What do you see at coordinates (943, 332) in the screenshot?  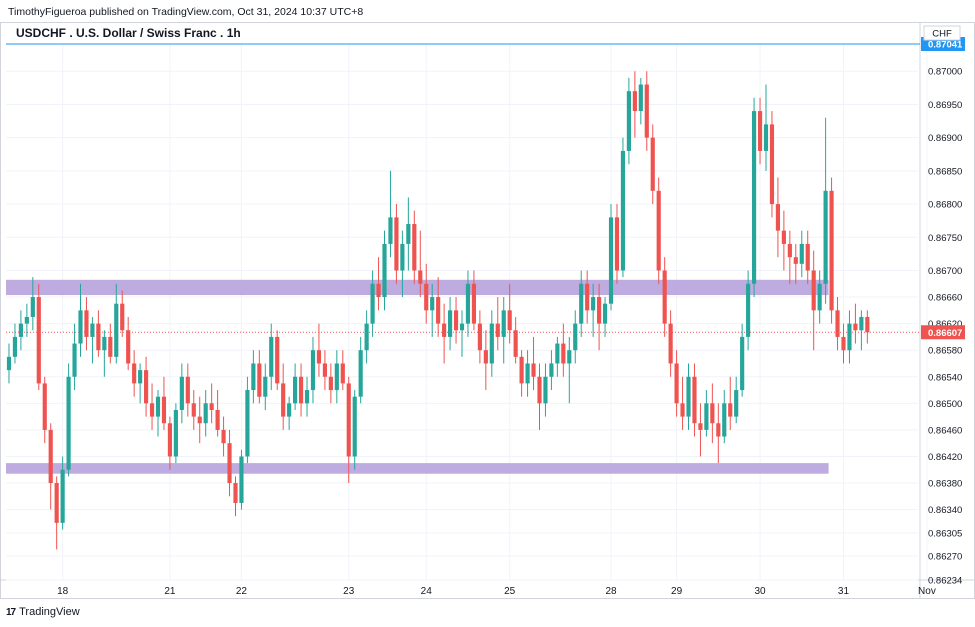 I see `last-price-tag` at bounding box center [943, 332].